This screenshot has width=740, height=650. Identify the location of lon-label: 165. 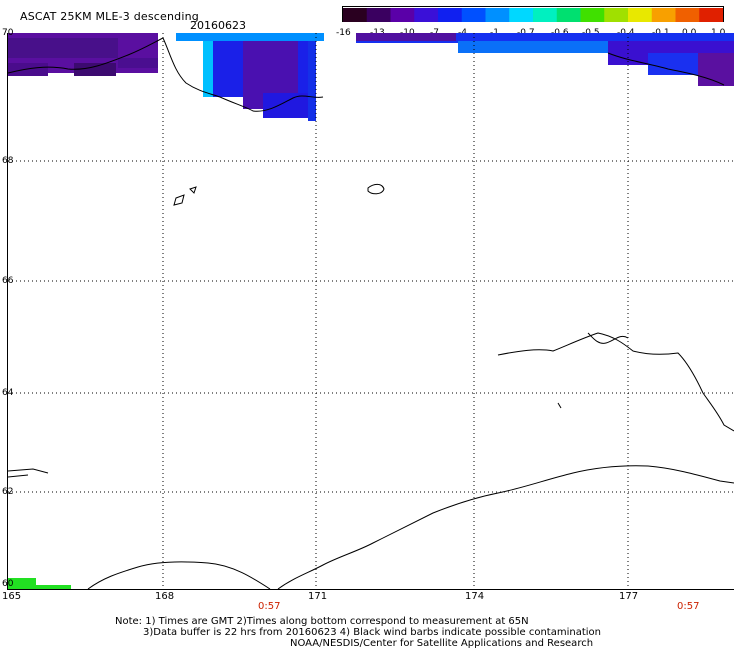
(12, 596).